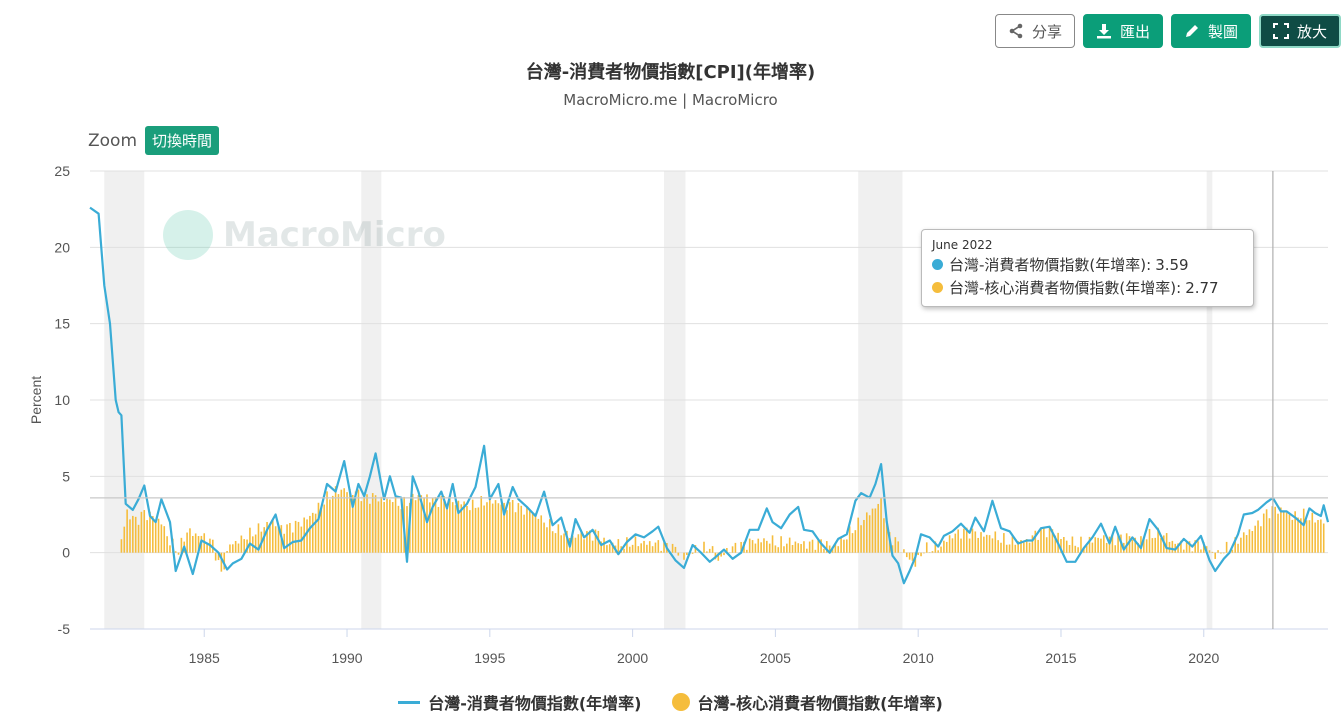  Describe the element at coordinates (807, 702) in the screenshot. I see `legend-item-core: 台灣-核心消費者物價指數(年增率)` at that location.